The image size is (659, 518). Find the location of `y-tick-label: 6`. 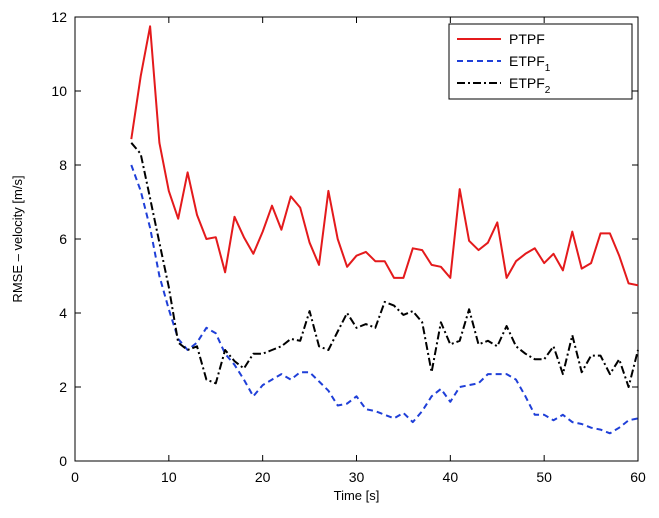

y-tick-label: 6 is located at coordinates (63, 239).